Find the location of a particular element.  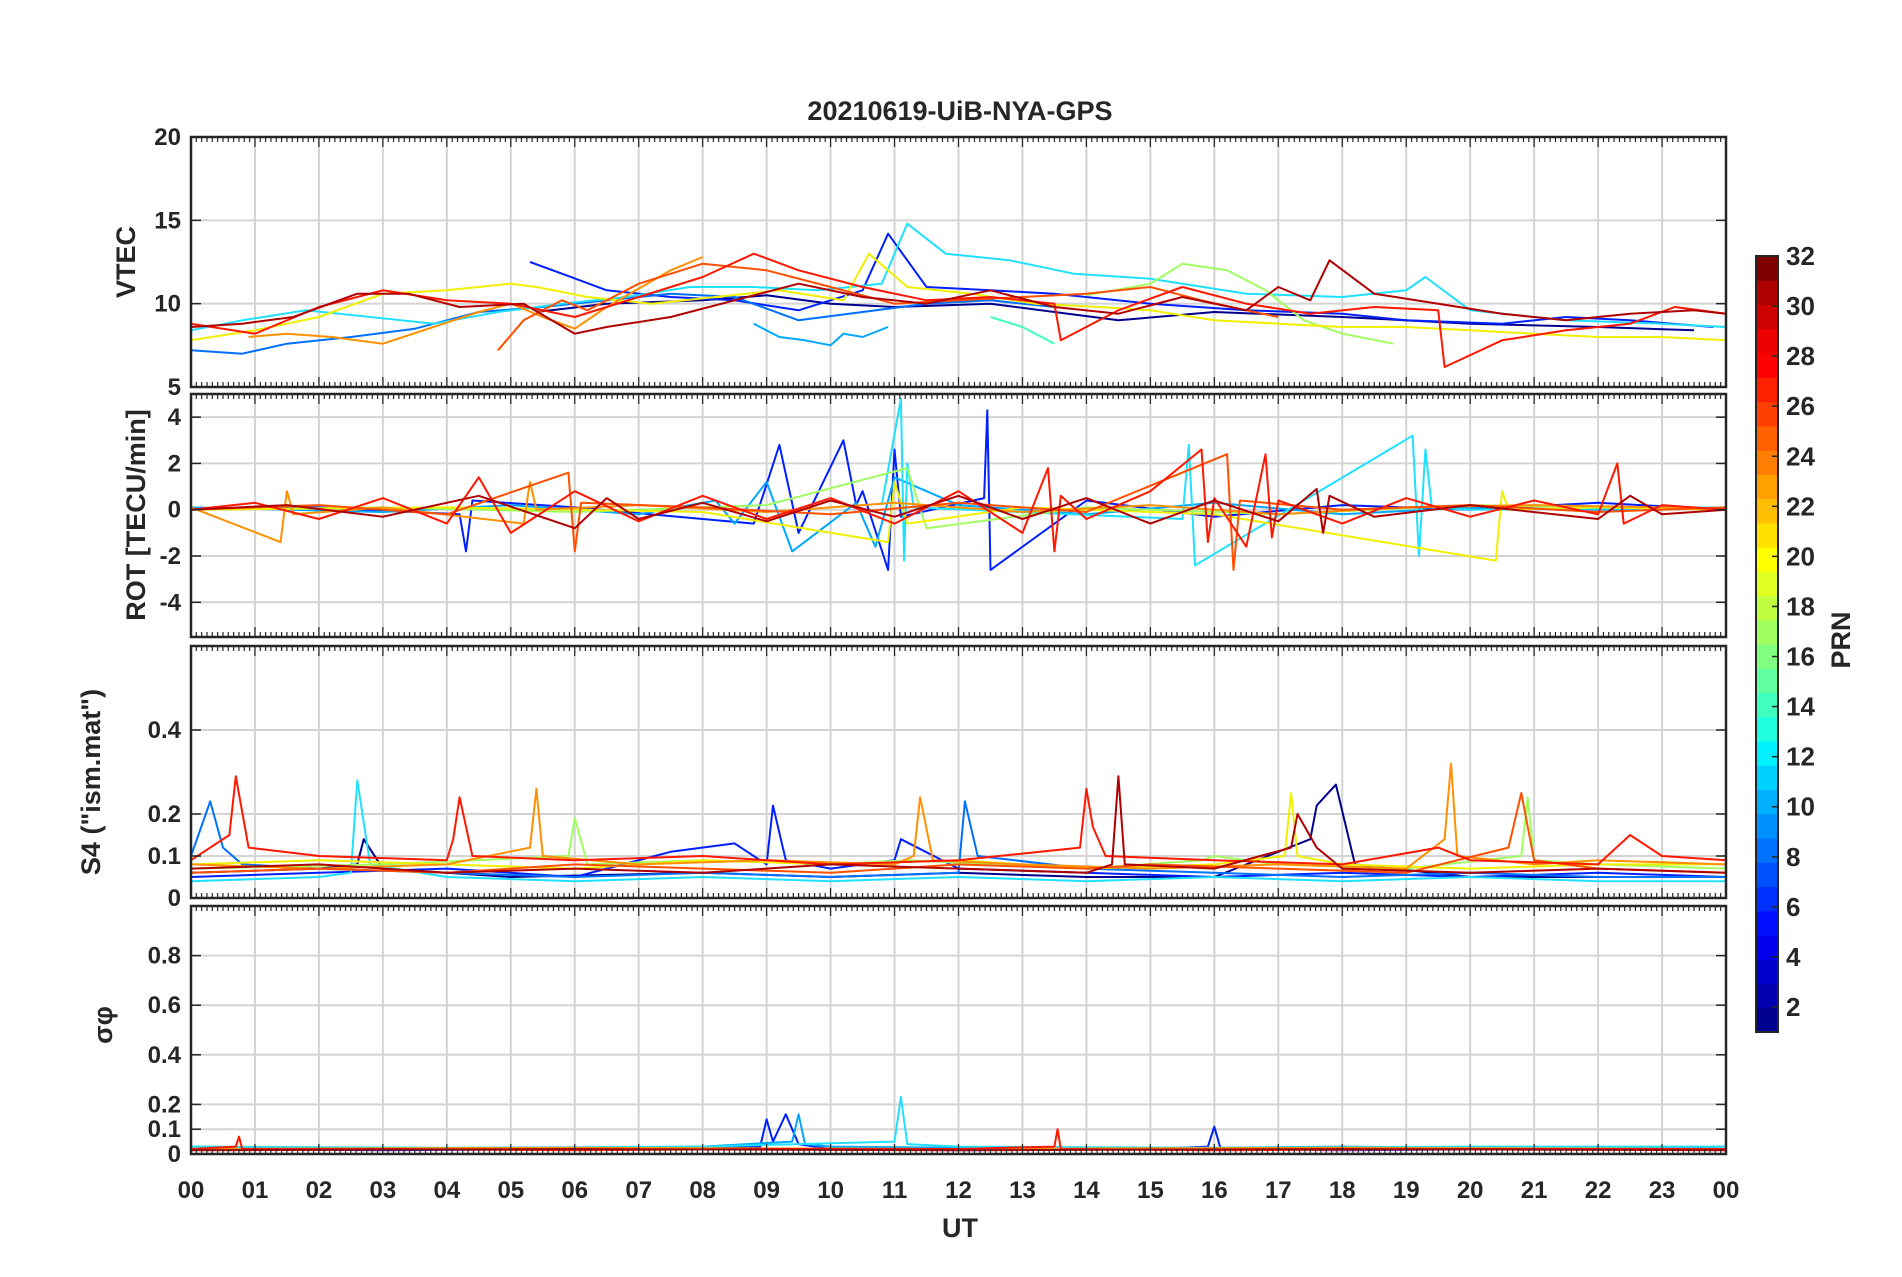

y-tick-label: -2 is located at coordinates (170, 556).